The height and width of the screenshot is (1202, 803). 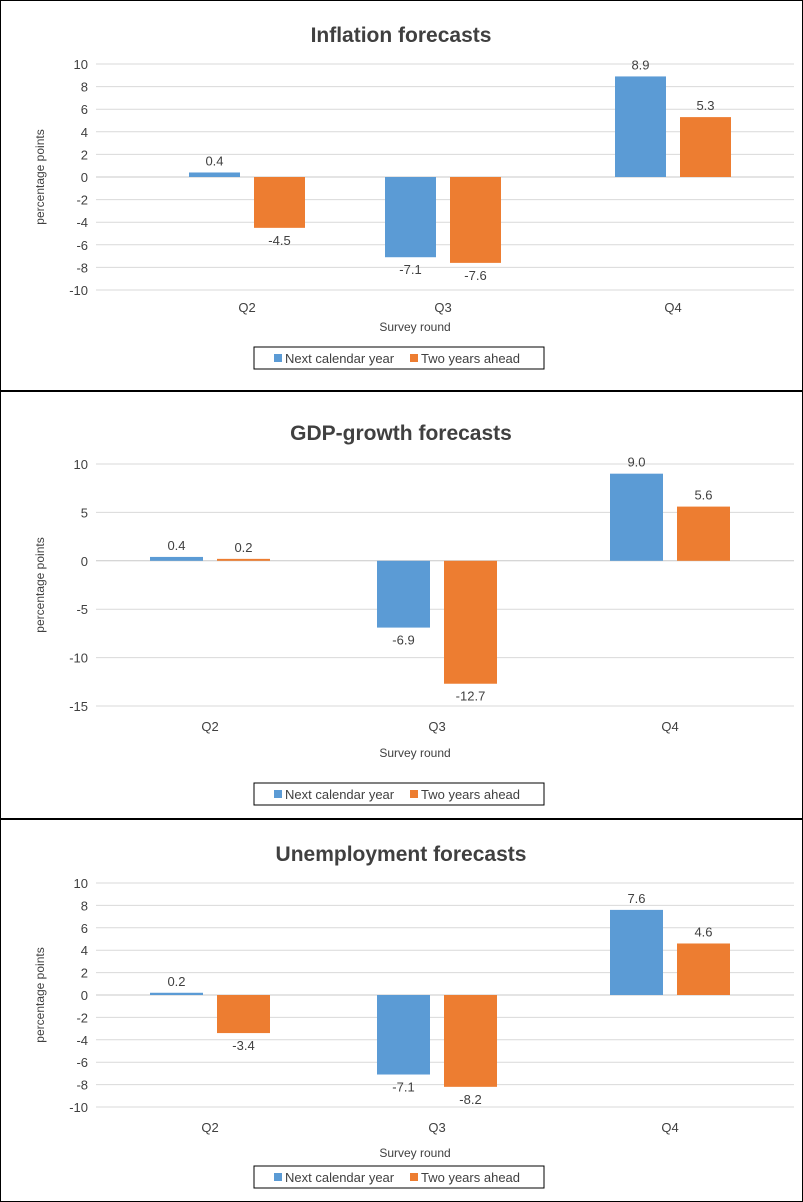 I want to click on chart-1-ytick-label: -10, so click(x=78, y=658).